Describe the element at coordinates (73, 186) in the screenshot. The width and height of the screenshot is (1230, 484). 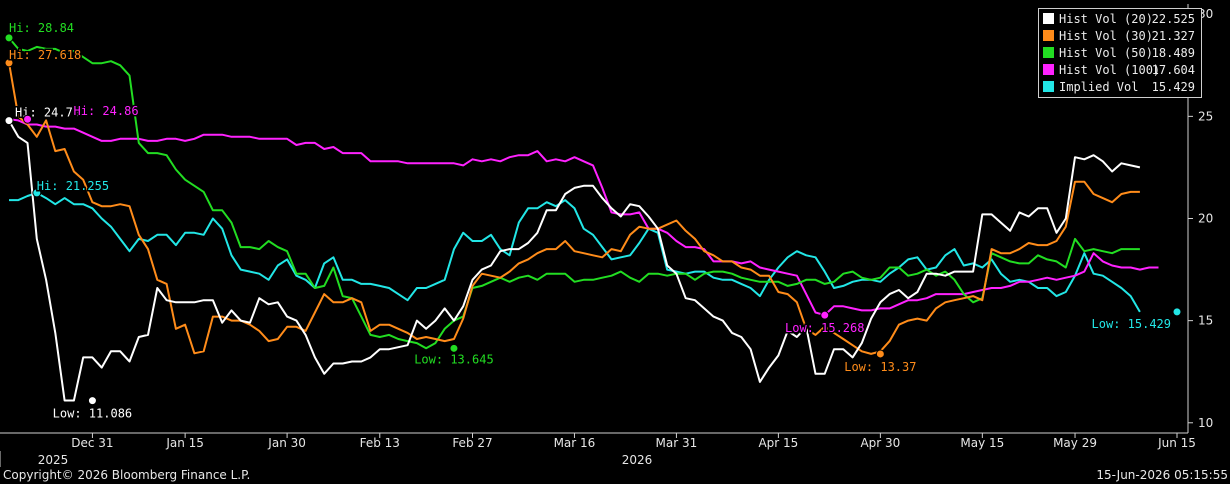
I see `annotation-label: Hi: 21.255` at that location.